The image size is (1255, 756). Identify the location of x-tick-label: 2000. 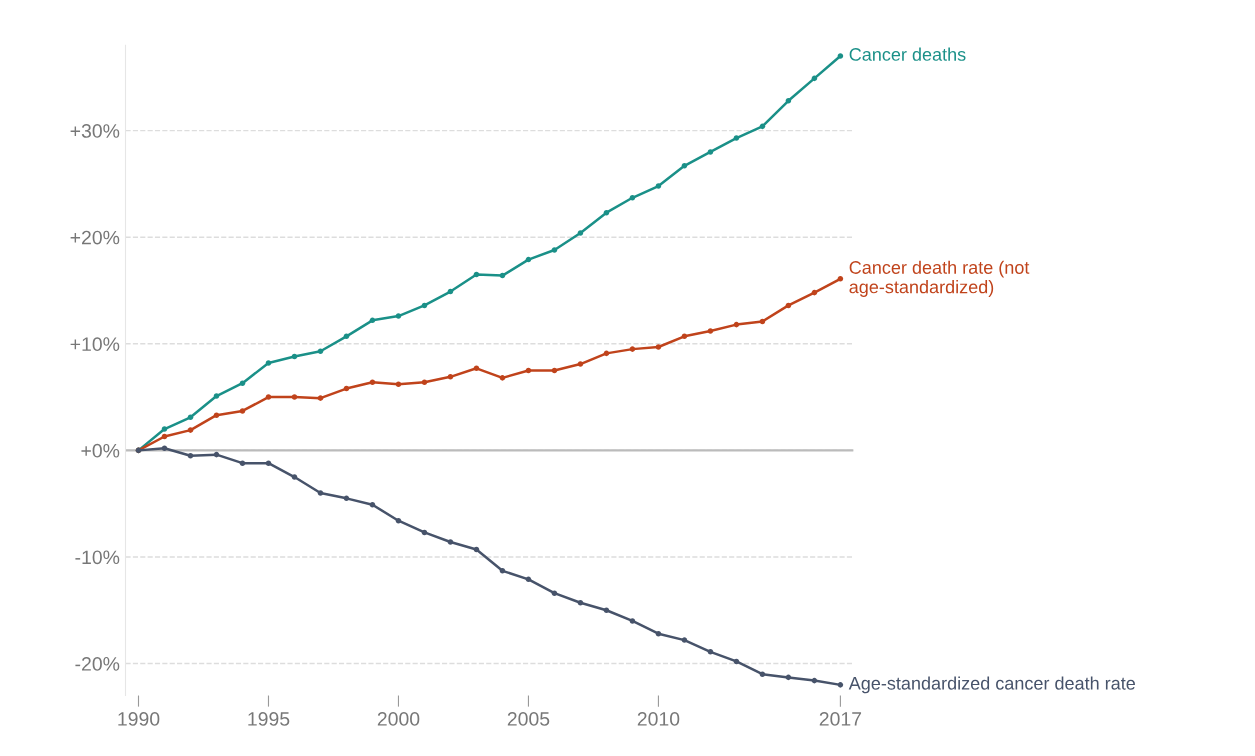
(398, 719).